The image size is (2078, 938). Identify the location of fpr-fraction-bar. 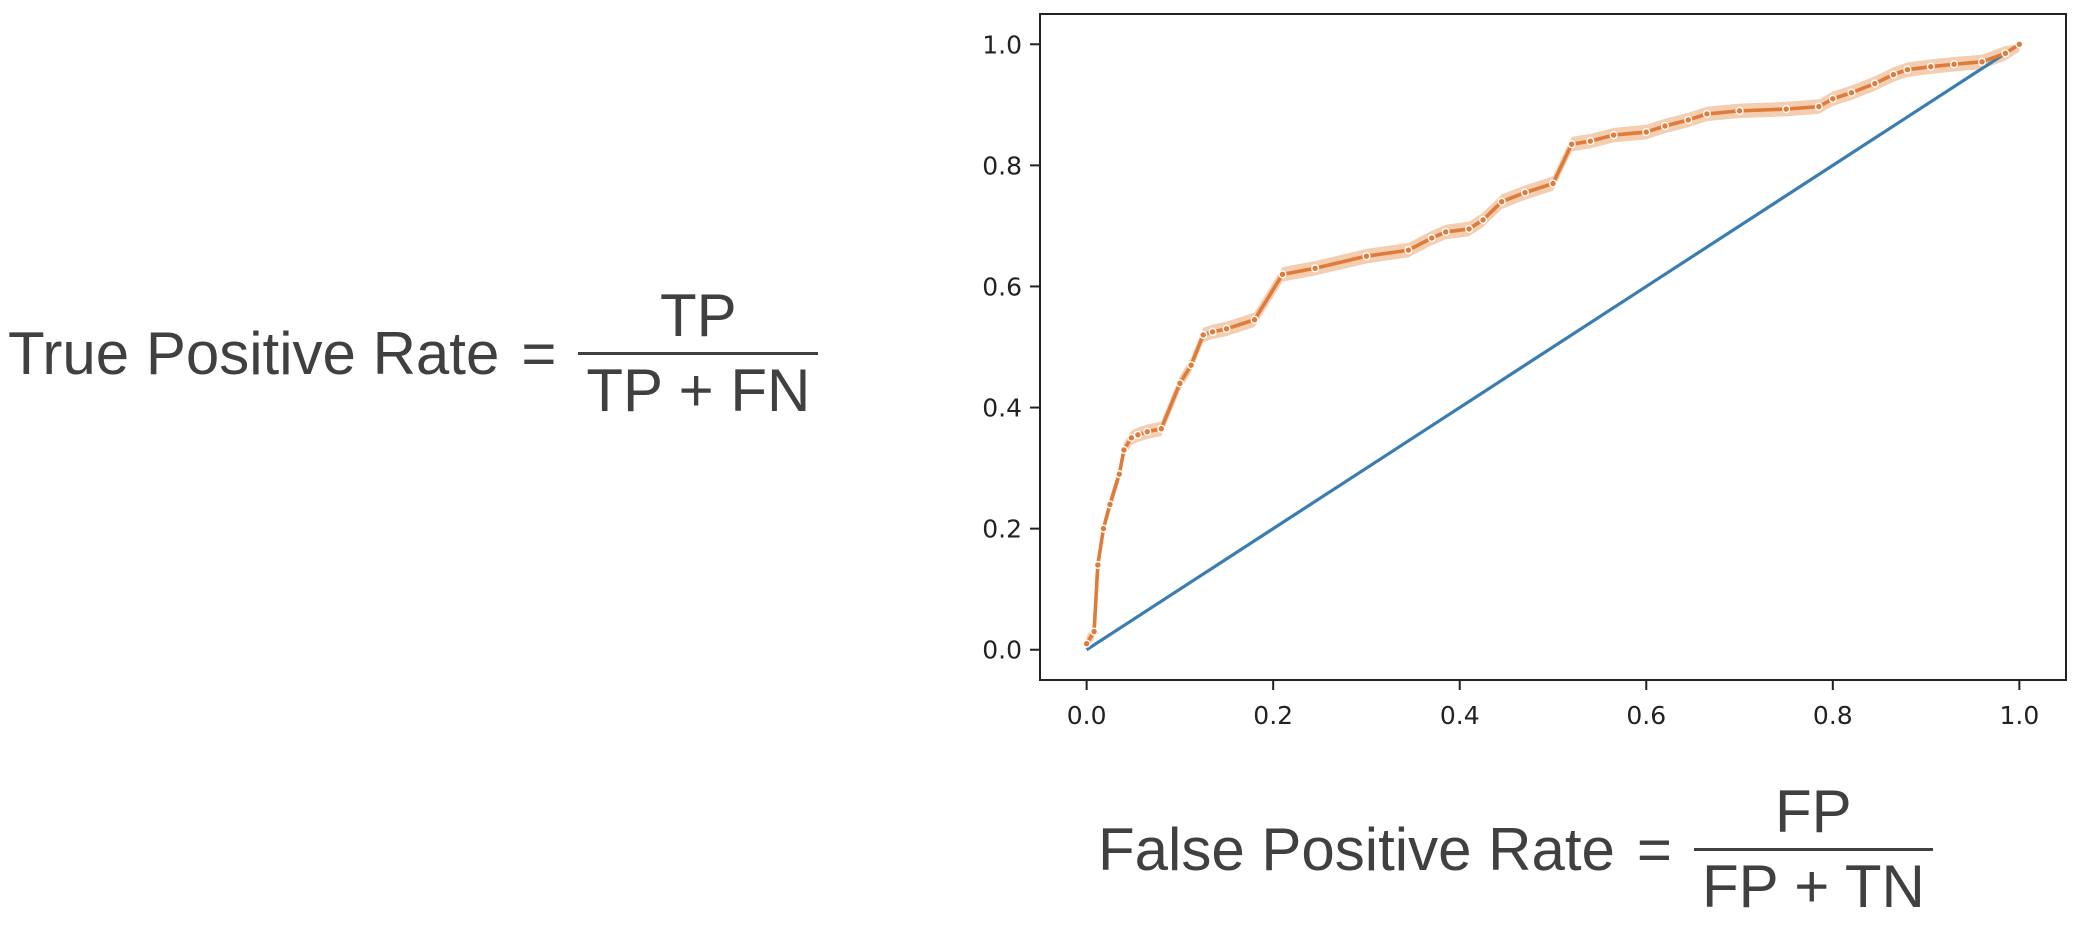
(1813, 849).